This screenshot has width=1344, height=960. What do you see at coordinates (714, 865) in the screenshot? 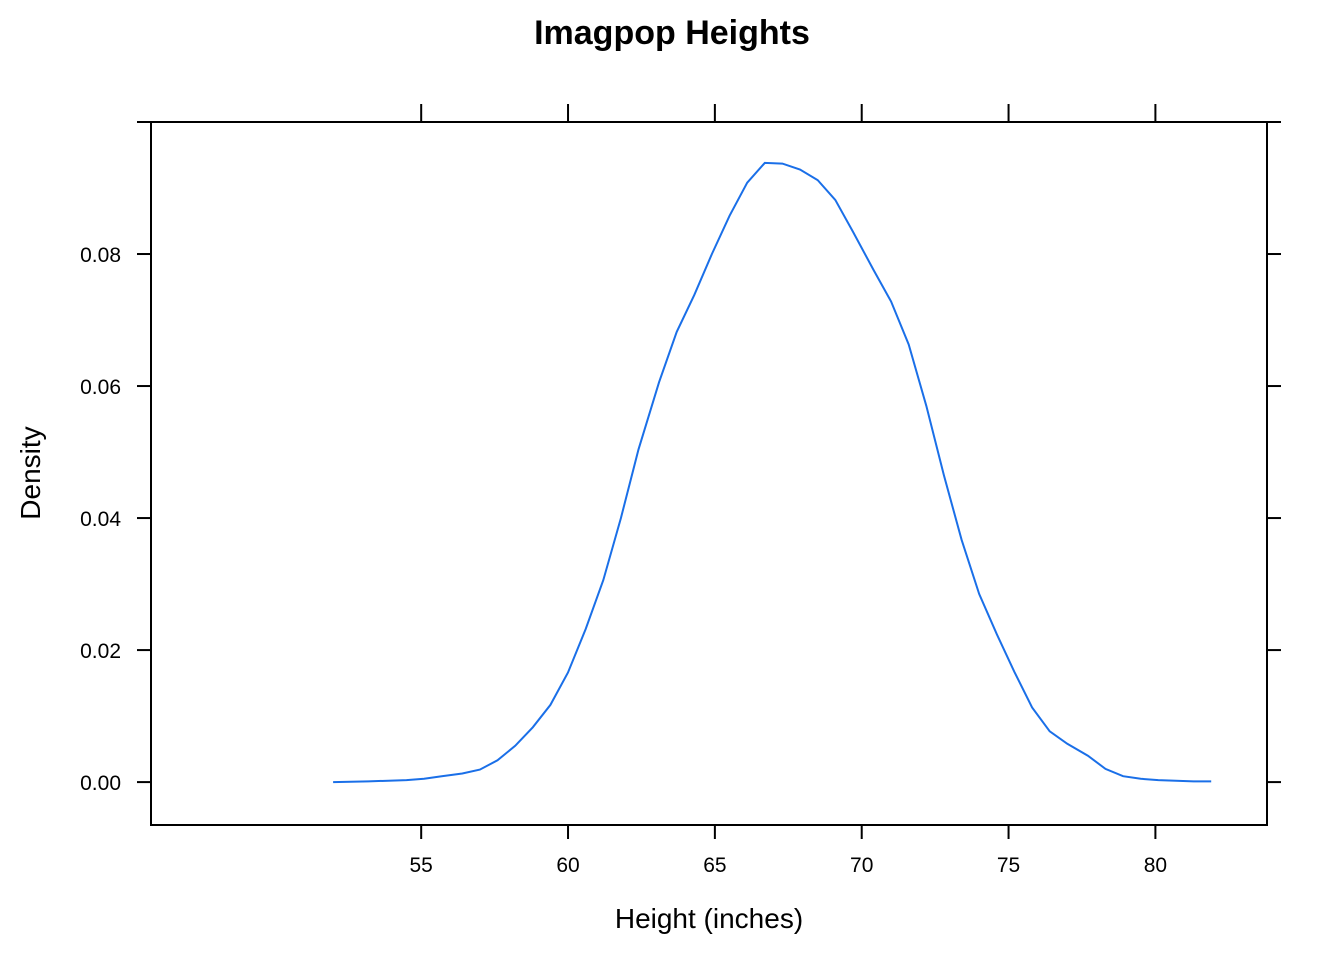
I see `x-tick-label: 65` at bounding box center [714, 865].